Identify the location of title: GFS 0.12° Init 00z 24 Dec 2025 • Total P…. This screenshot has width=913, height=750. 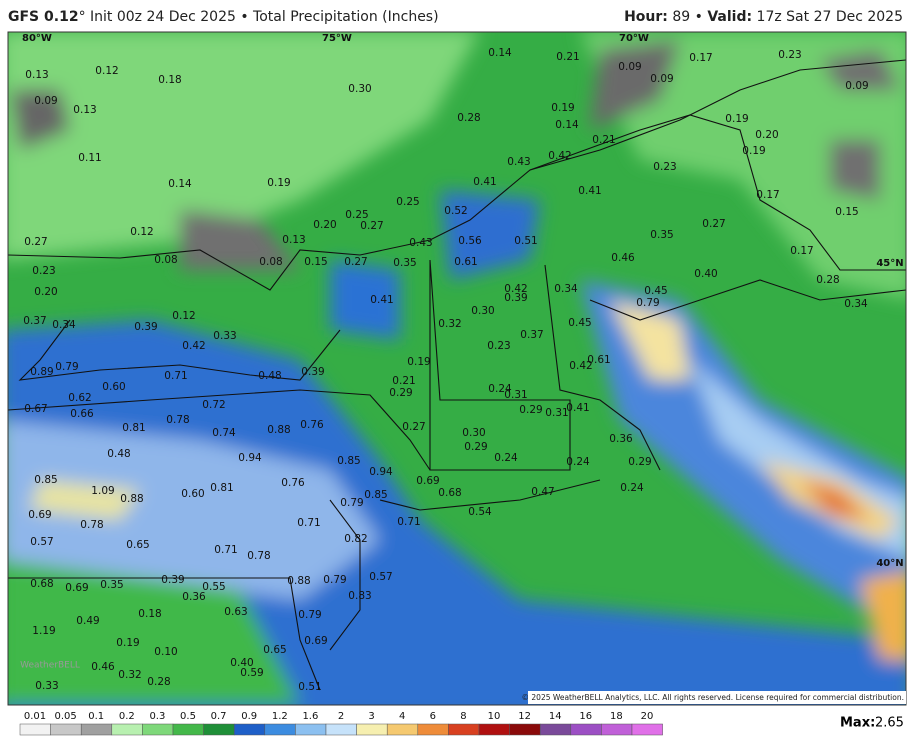
(223, 17).